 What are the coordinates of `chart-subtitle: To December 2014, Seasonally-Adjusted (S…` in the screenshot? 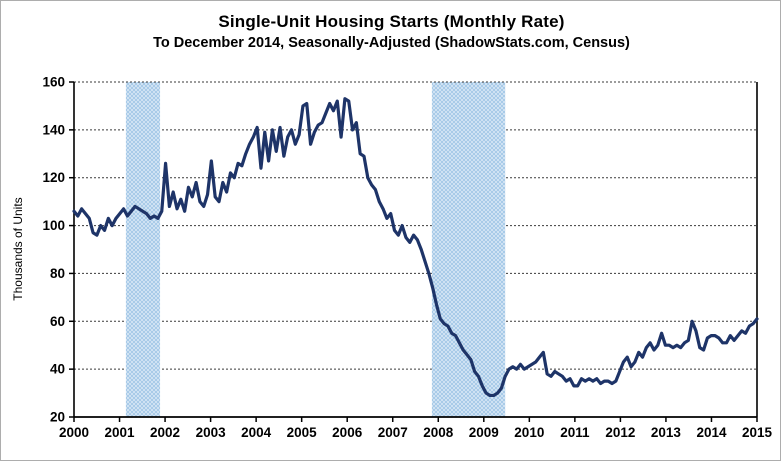 It's located at (391, 43).